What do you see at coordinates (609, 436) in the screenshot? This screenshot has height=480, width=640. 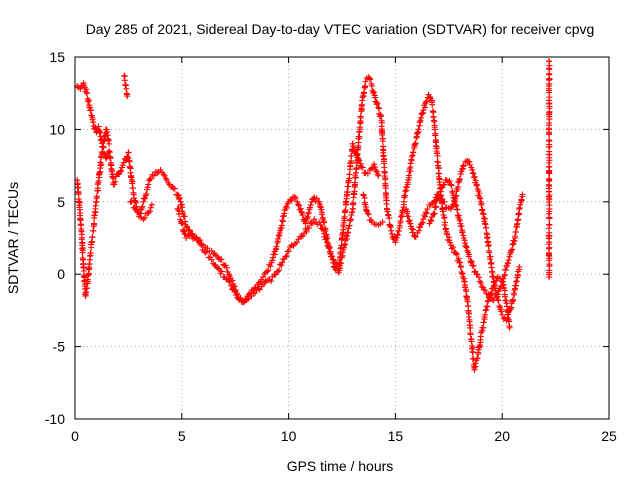 I see `x-tick-label: 25` at bounding box center [609, 436].